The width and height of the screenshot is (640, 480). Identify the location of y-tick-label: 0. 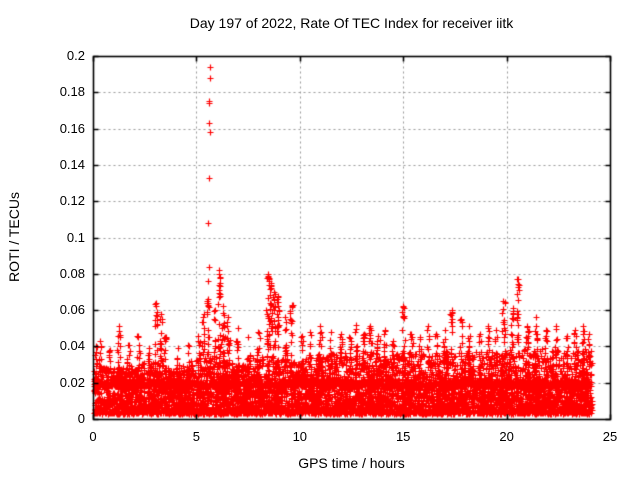
(81, 418).